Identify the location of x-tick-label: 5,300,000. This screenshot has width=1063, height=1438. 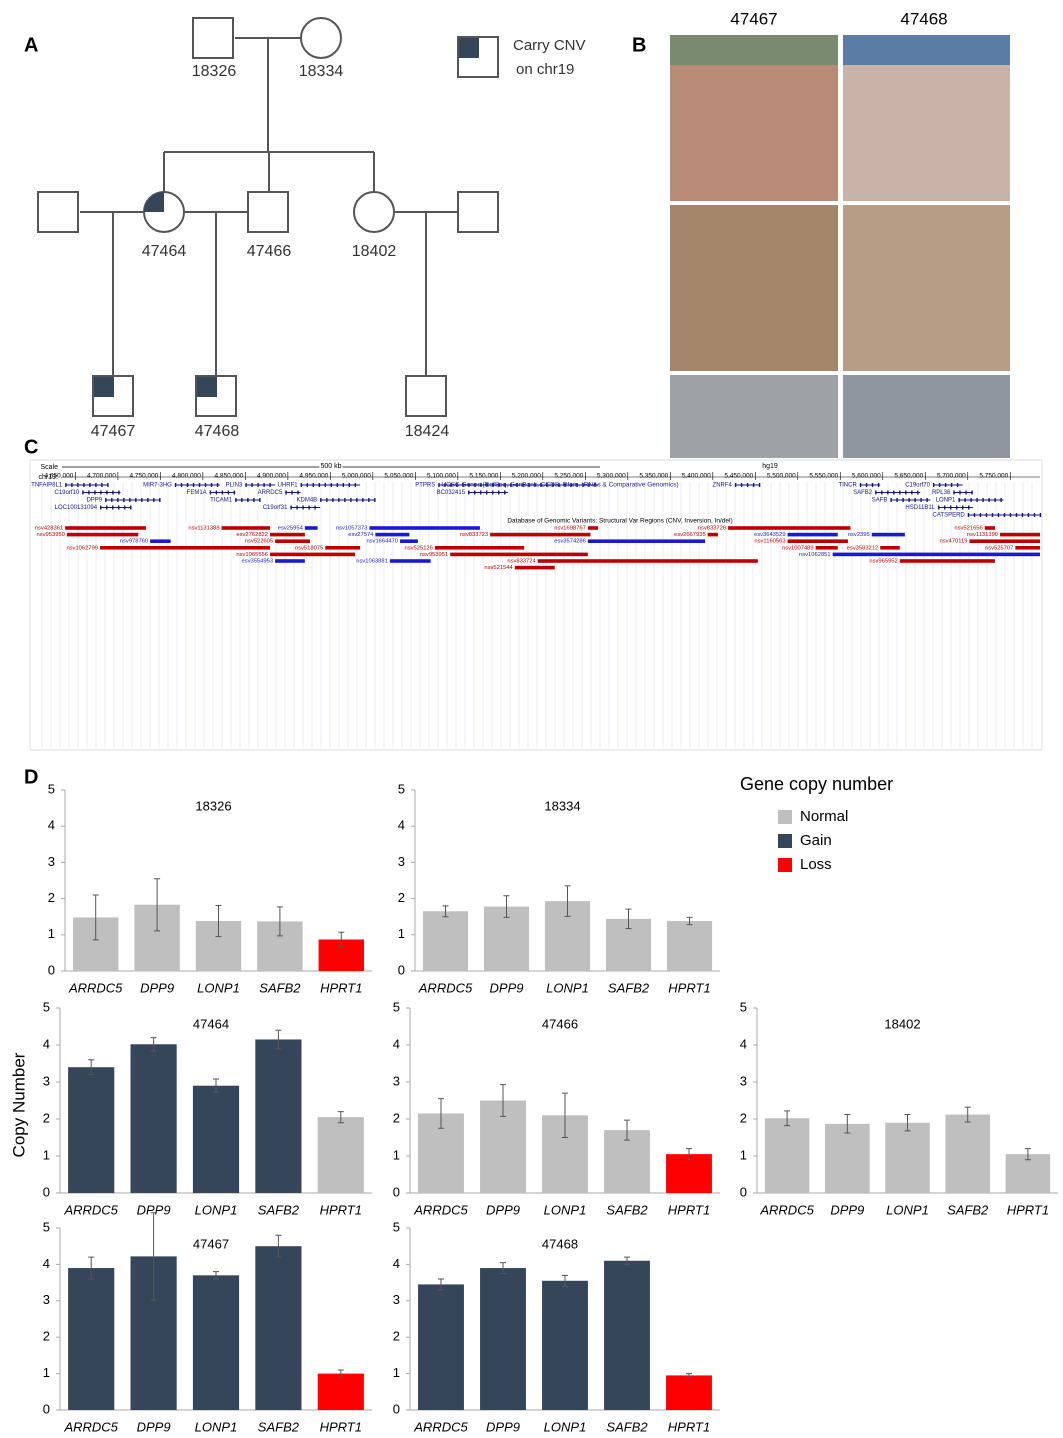
(611, 476).